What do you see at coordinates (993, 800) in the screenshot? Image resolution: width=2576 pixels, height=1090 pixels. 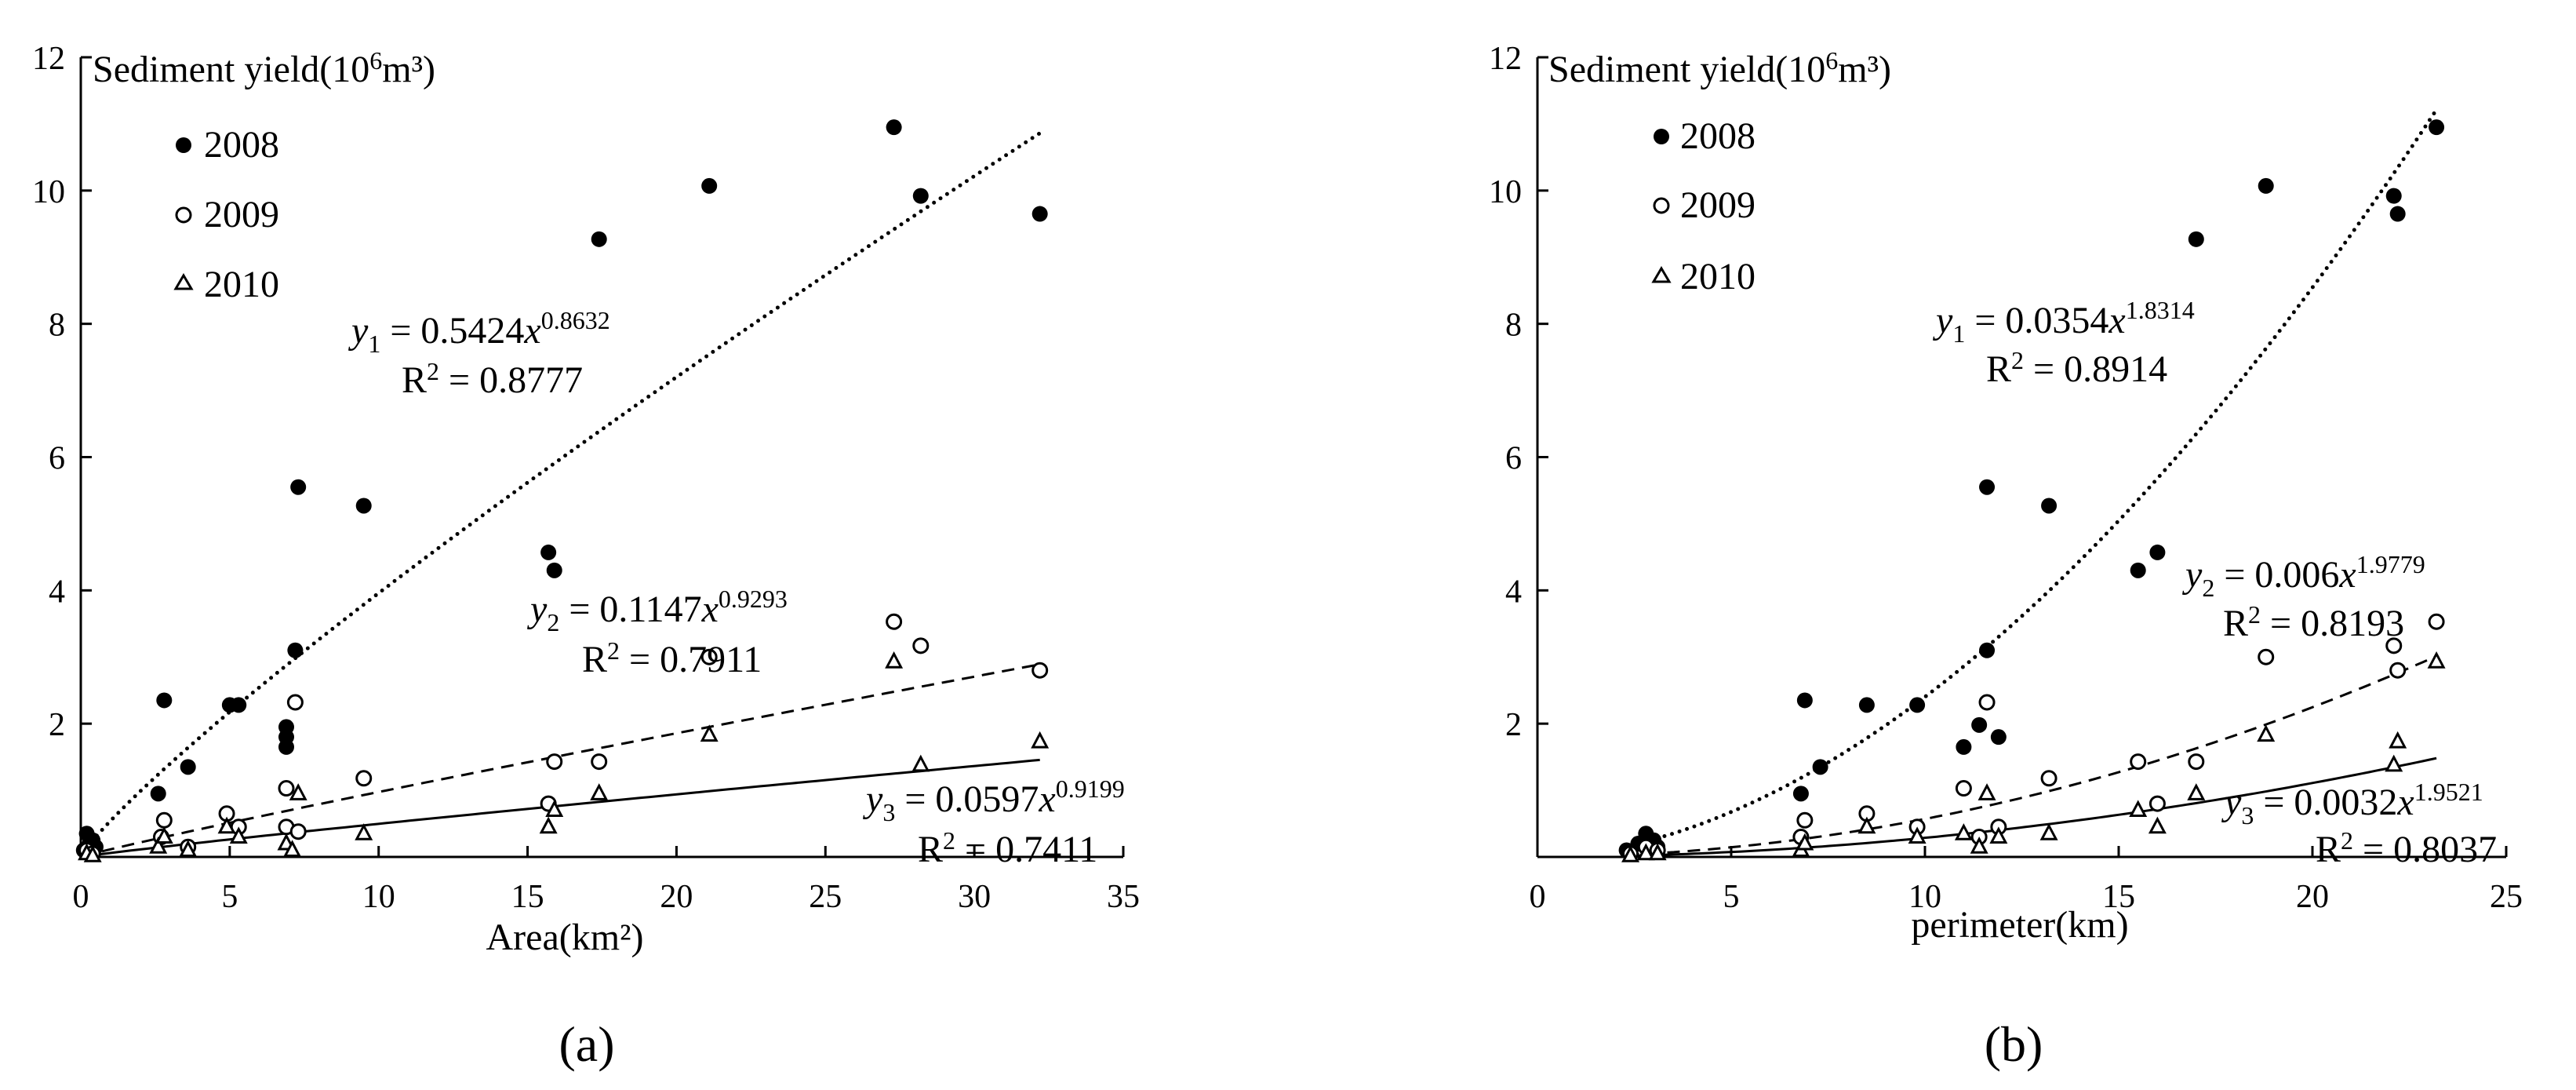 I see `fit-equation-y3: y3 = 0.0597x0.9199` at bounding box center [993, 800].